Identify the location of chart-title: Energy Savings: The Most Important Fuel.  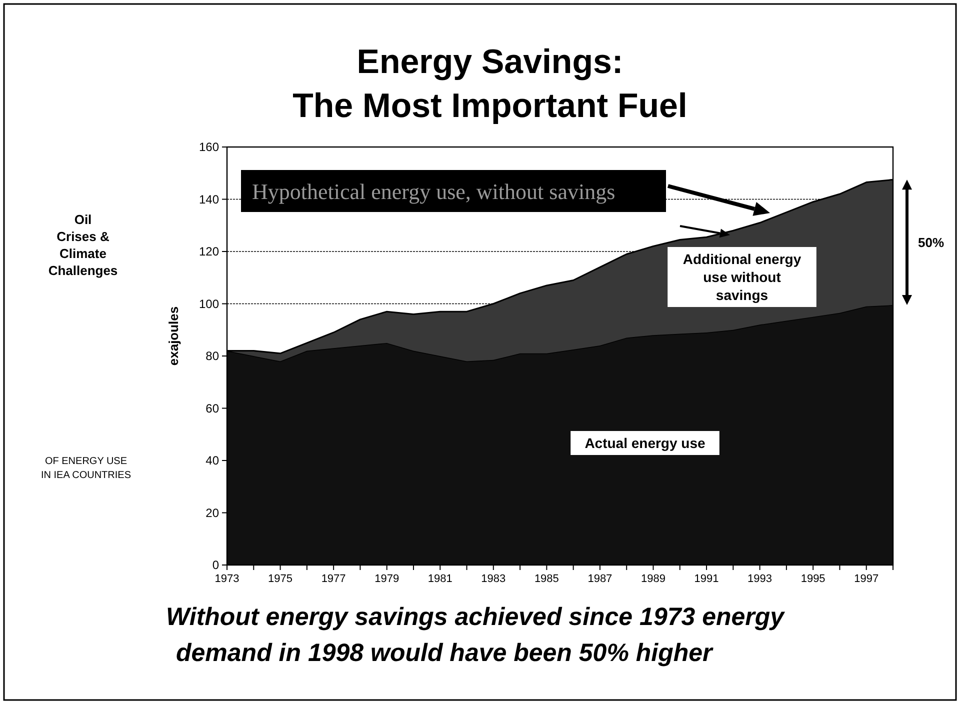
(490, 84).